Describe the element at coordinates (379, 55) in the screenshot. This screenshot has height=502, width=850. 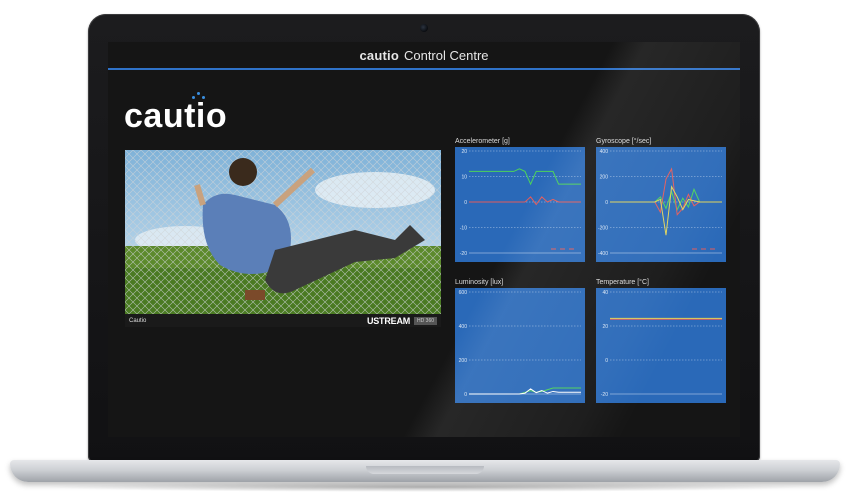
I see `header-logo: cautio` at that location.